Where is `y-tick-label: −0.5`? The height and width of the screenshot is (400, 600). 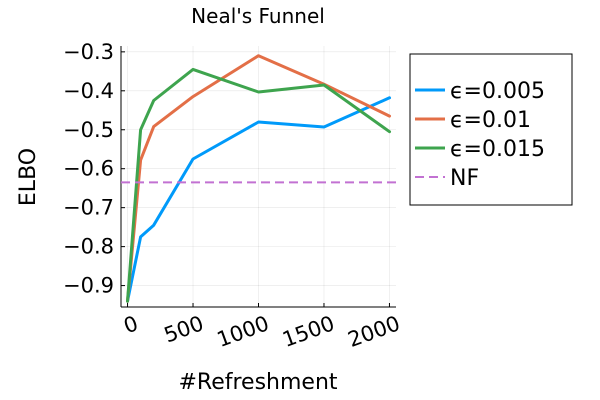
y-tick-label: −0.5 is located at coordinates (88, 130).